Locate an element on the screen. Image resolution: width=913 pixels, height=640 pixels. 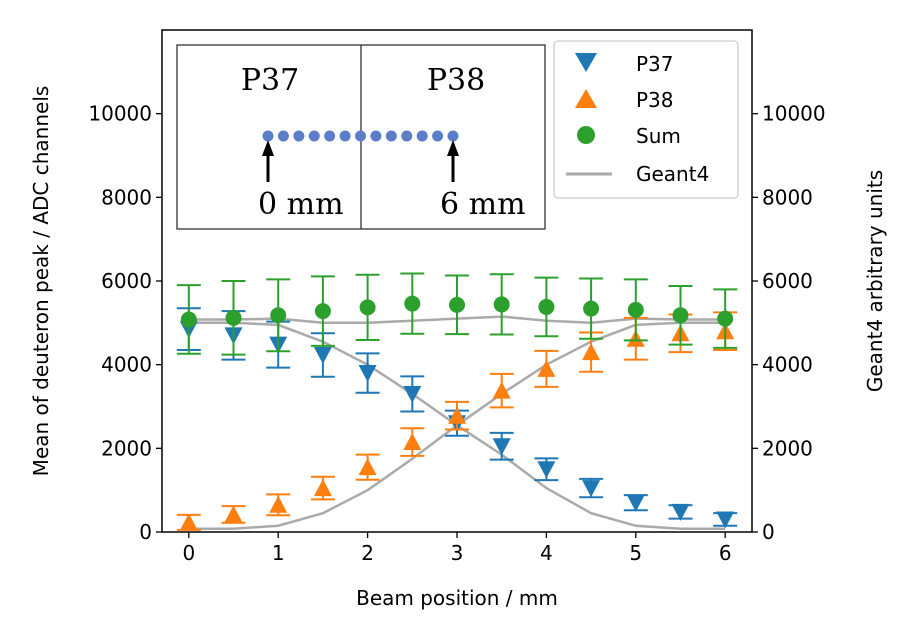
legend-frame is located at coordinates (646, 119).